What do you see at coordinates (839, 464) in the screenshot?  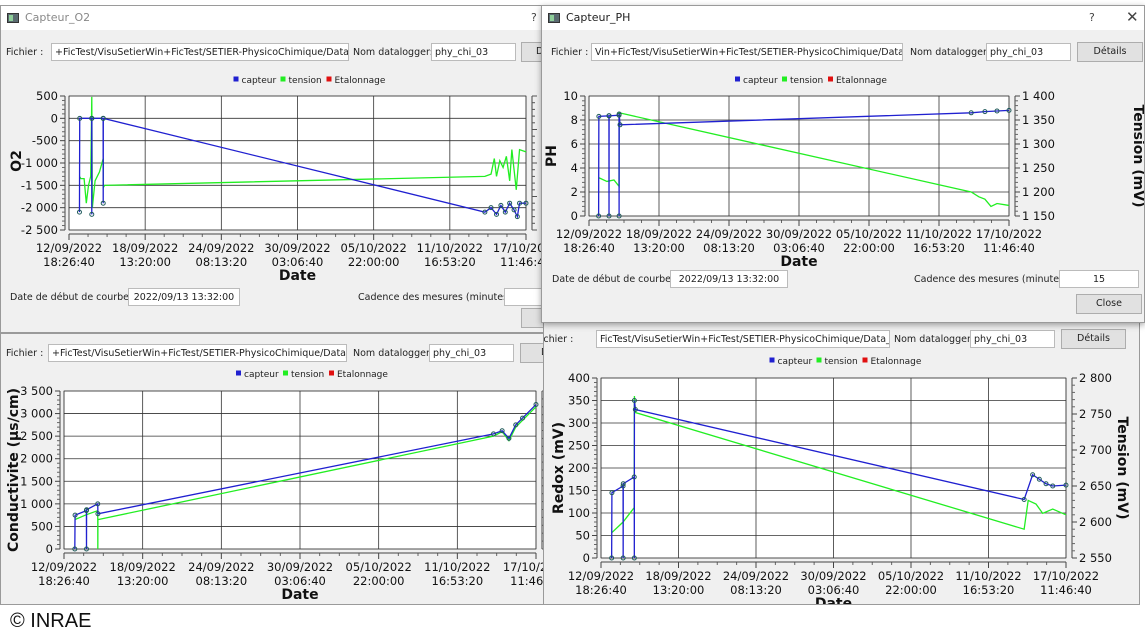 I see `series-line-tension` at bounding box center [839, 464].